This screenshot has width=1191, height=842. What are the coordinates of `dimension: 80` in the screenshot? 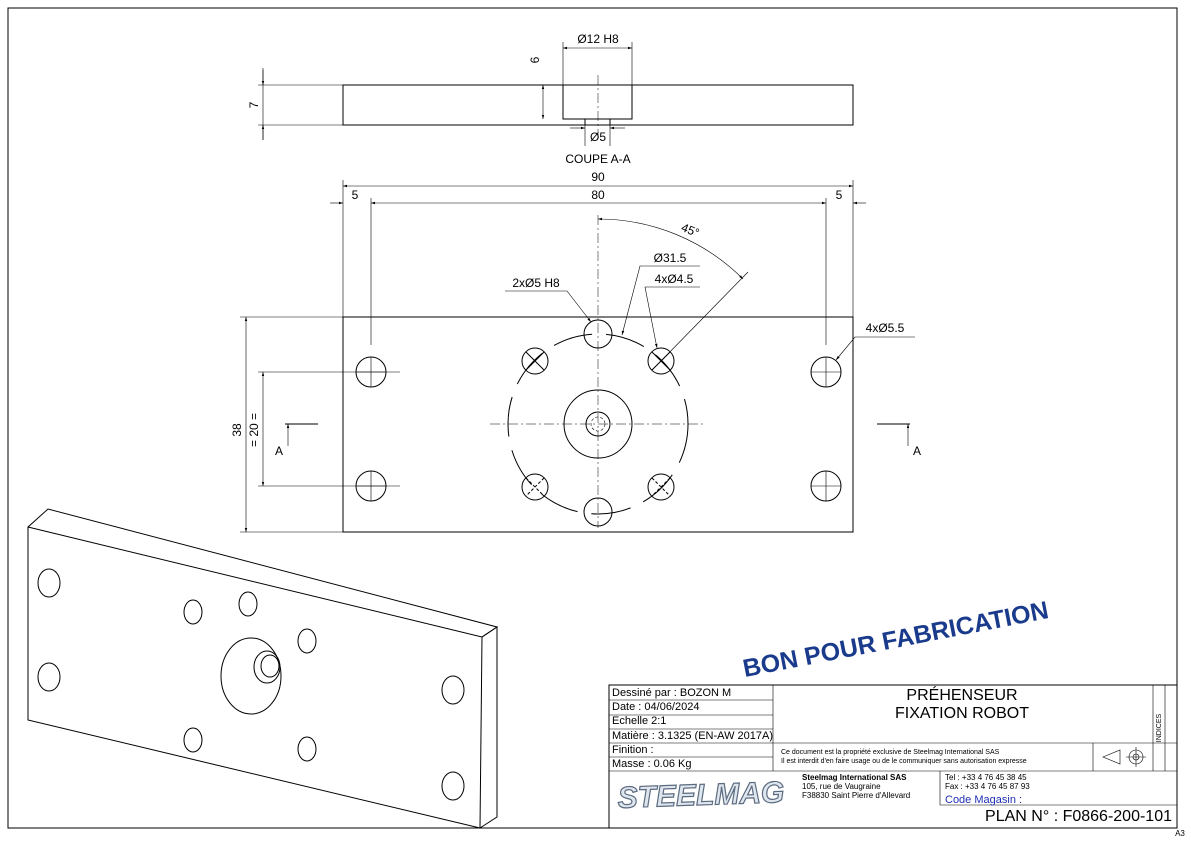 It's located at (598, 195).